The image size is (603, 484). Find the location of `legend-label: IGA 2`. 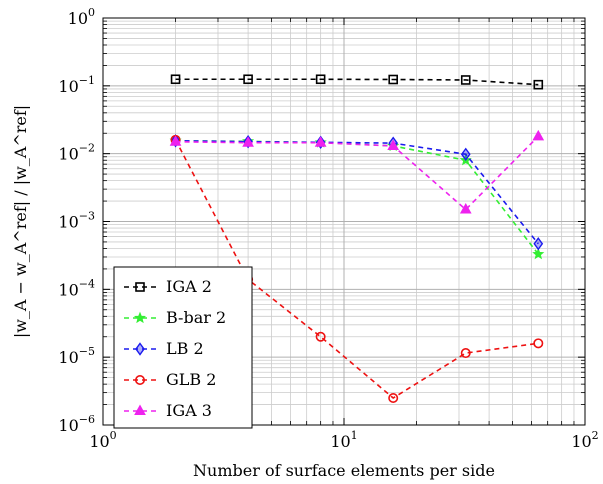

legend-label: IGA 2 is located at coordinates (189, 286).